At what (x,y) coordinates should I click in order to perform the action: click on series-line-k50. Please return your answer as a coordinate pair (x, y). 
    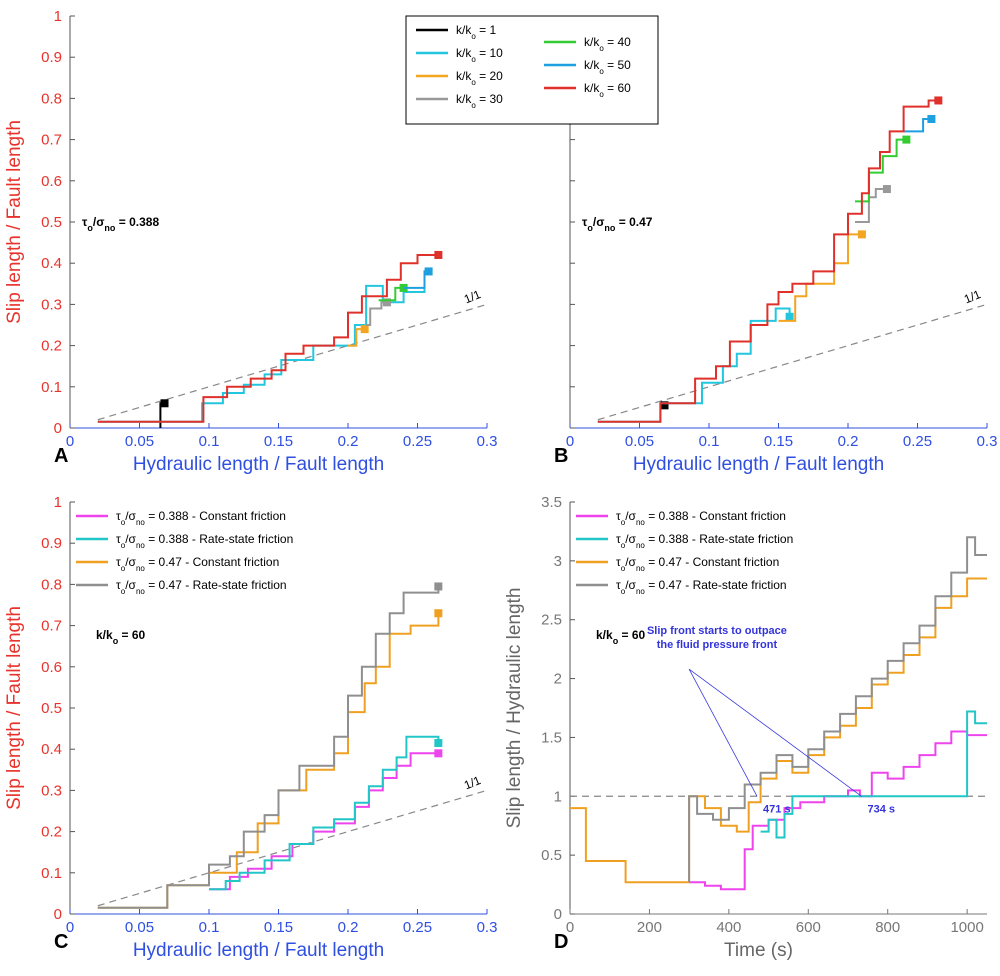
    Looking at the image, I should click on (917, 125).